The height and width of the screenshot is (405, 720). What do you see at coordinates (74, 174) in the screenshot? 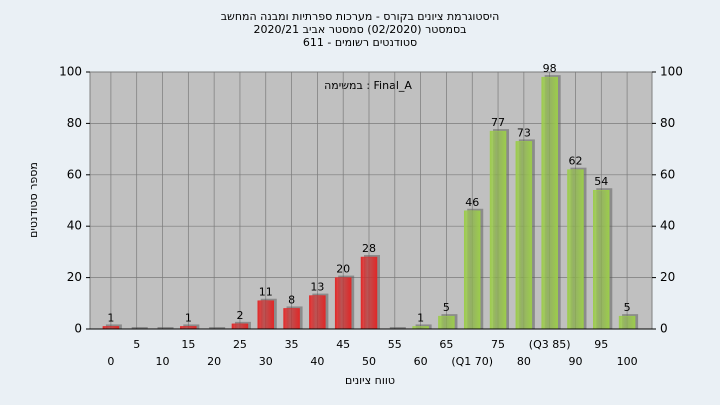
I see `y-tick-label: 60` at bounding box center [74, 174].